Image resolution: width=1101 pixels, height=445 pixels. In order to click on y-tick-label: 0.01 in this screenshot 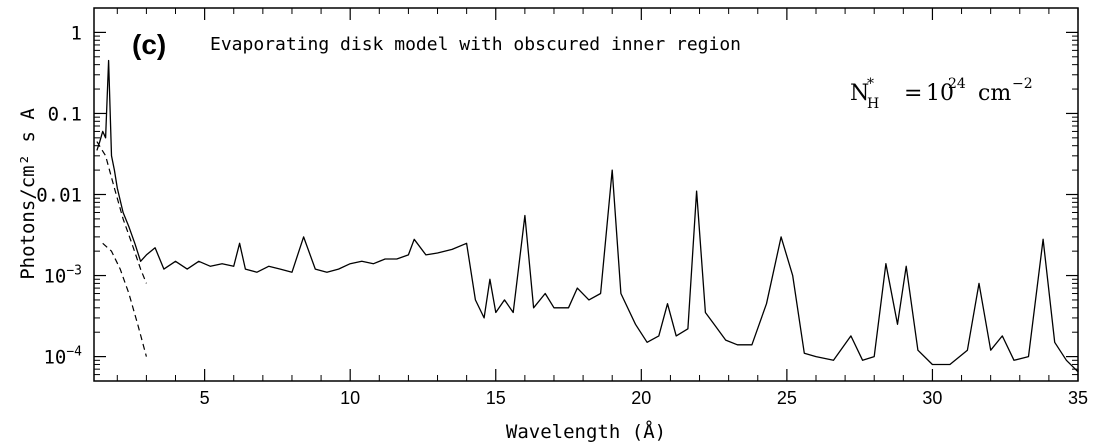, I will do `click(59, 196)`.